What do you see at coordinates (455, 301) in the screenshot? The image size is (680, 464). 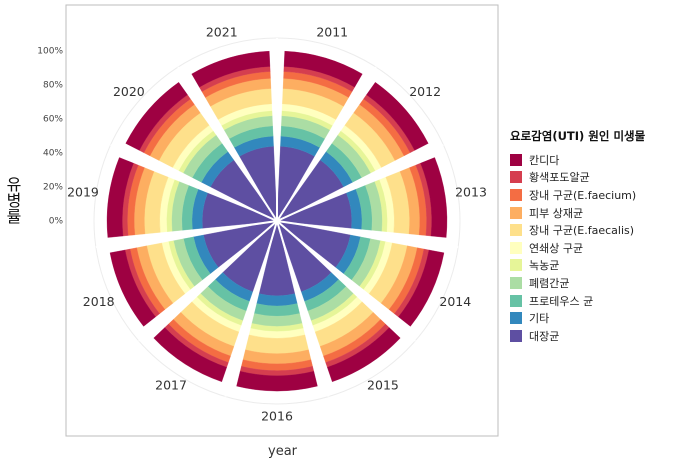 I see `category-label-2014: 2014` at bounding box center [455, 301].